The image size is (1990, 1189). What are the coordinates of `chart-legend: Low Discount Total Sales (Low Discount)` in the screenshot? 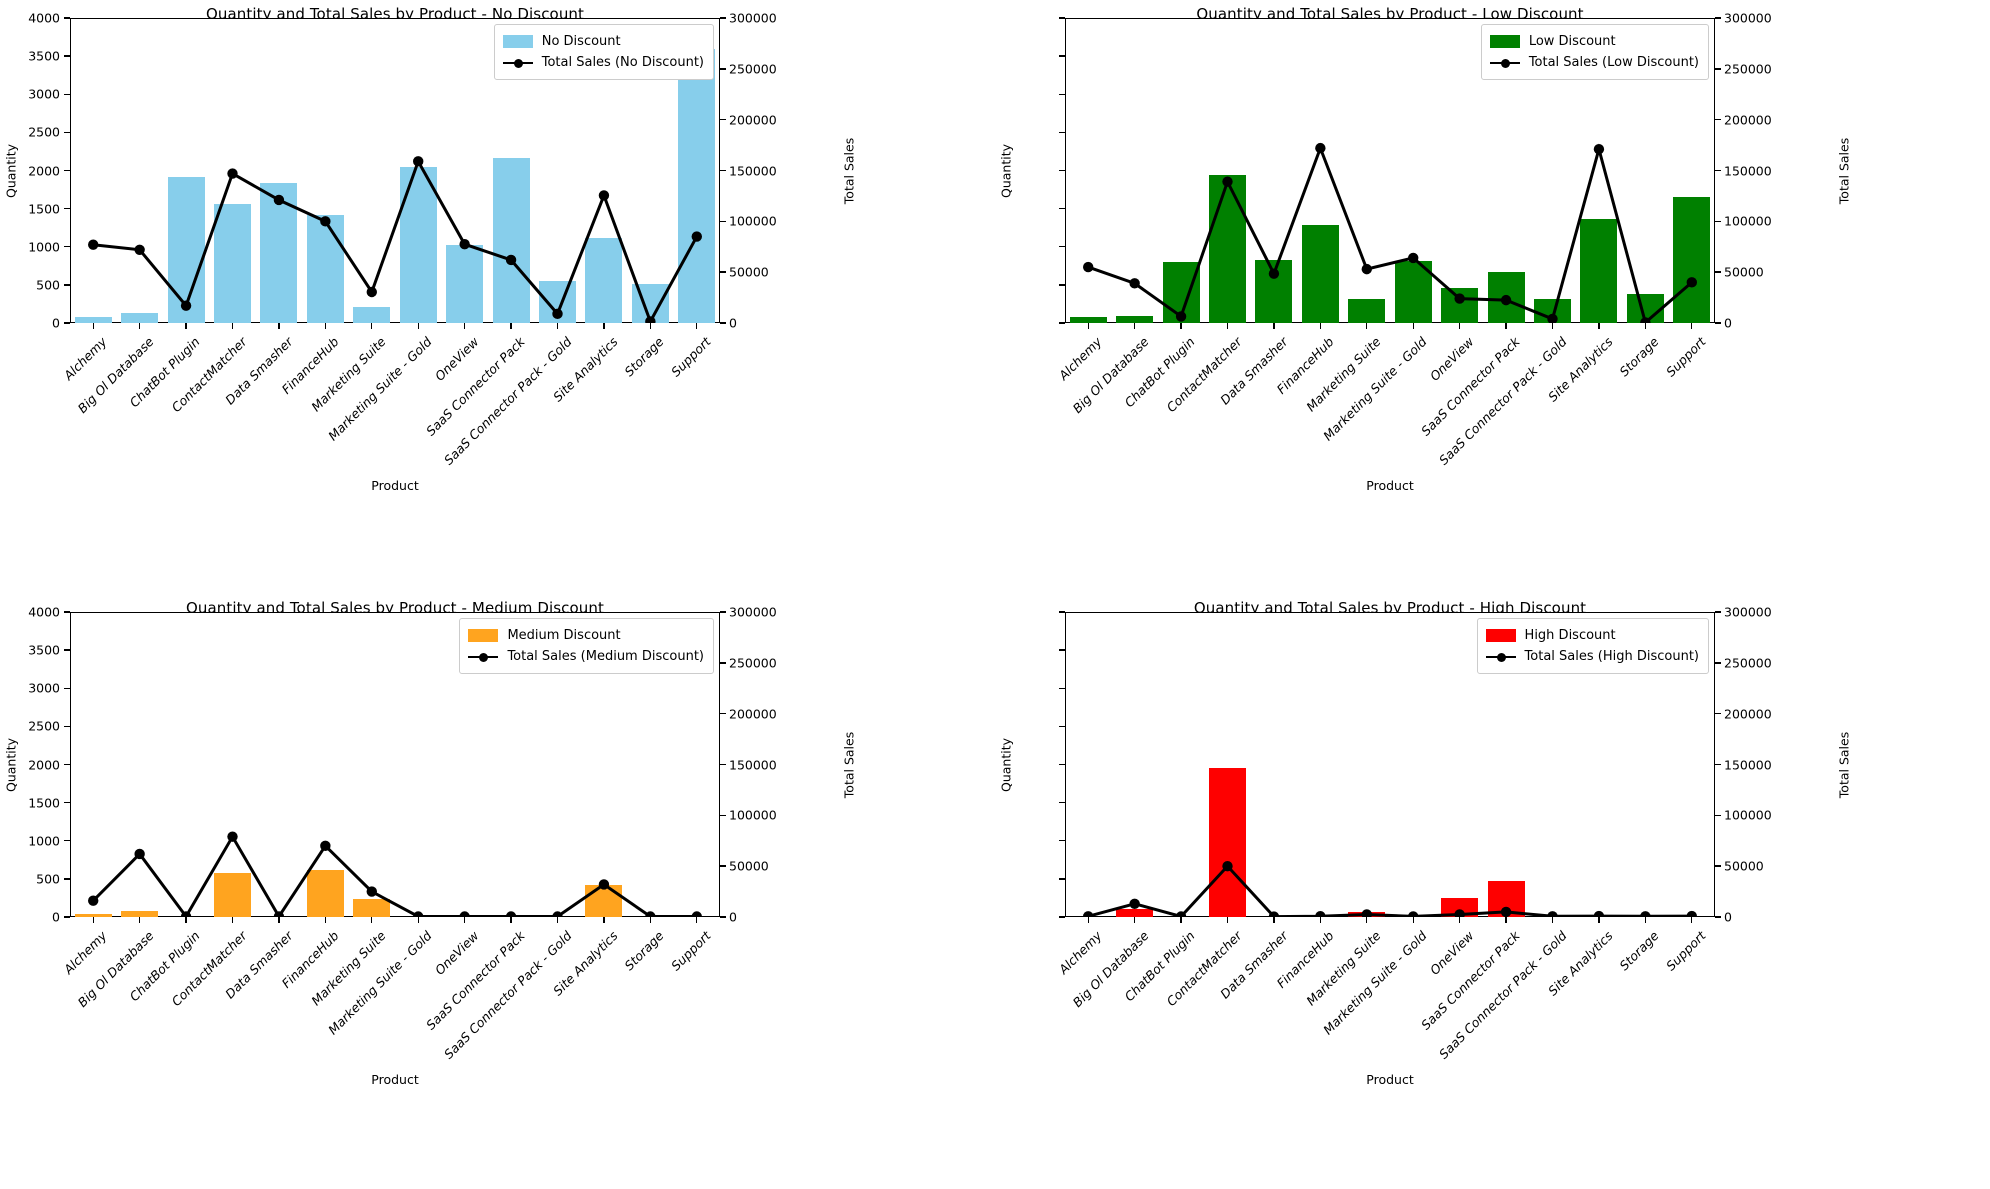 It's located at (1594, 52).